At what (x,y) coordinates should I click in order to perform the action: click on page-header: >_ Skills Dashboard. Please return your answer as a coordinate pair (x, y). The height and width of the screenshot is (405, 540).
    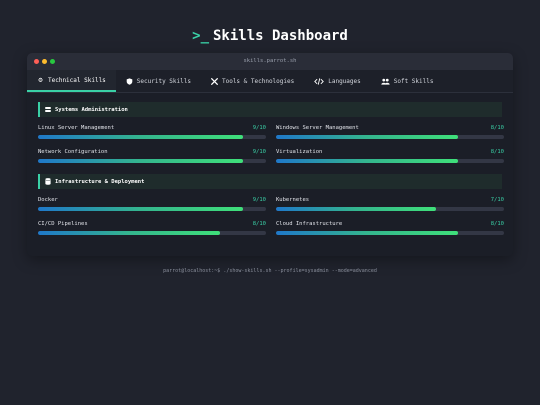
    Looking at the image, I should click on (270, 36).